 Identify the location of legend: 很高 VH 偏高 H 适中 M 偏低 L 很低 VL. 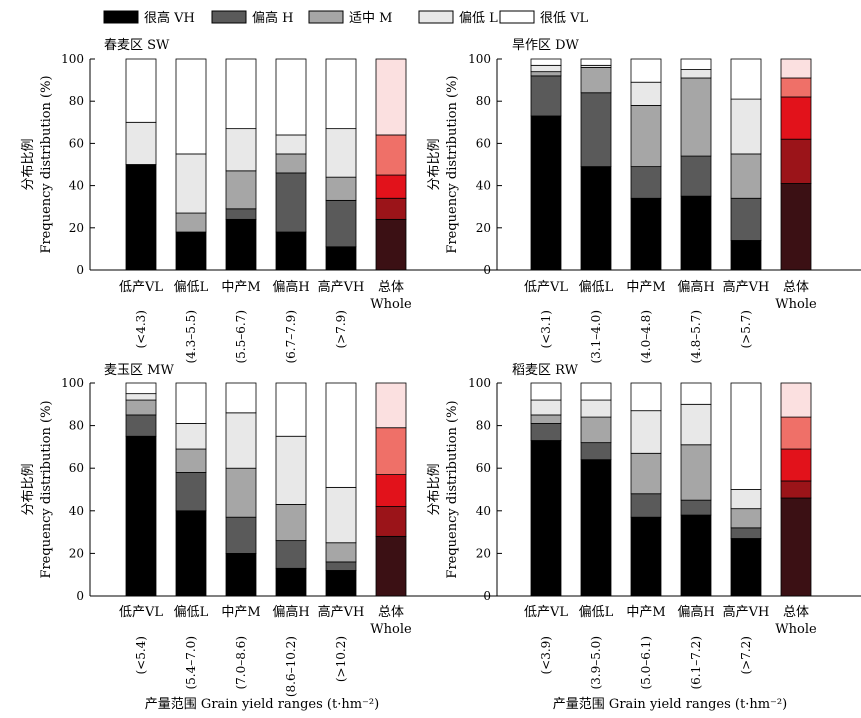
(346, 18).